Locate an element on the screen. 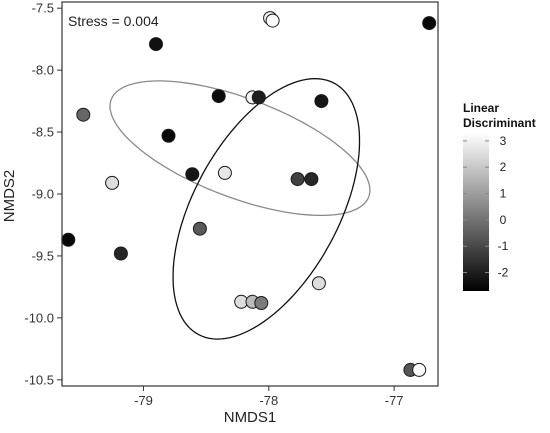 The image size is (550, 433). legend: Linear Discriminant 3 2 1 0 -1 -2 is located at coordinates (499, 196).